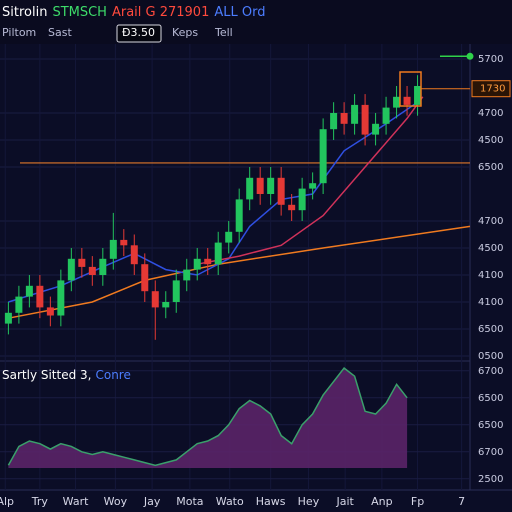 This screenshot has width=512, height=512. I want to click on title-part: Sitrolin, so click(24, 12).